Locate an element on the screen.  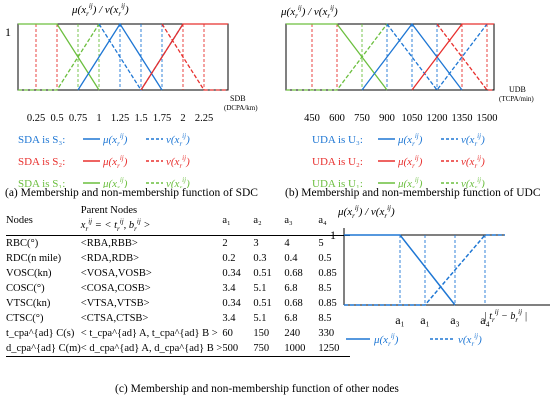
cell-a1: 2 is located at coordinates (225, 243).